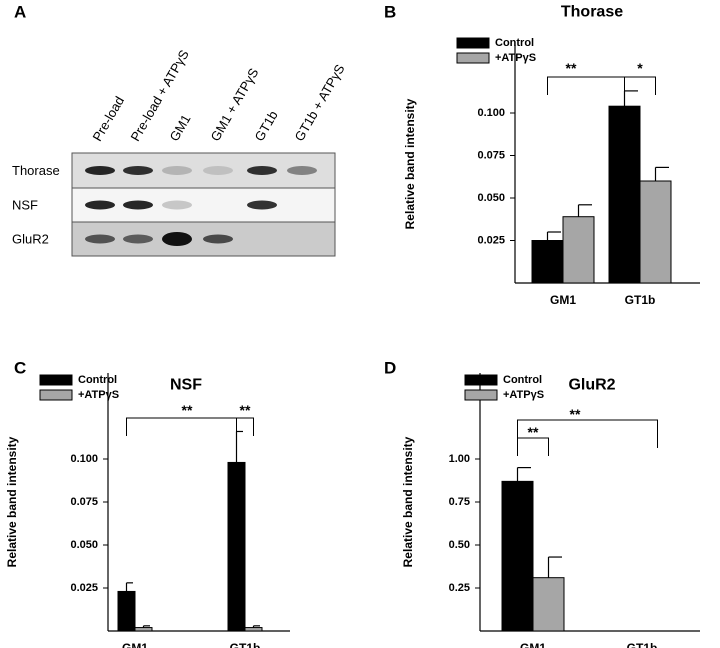 This screenshot has width=720, height=648. What do you see at coordinates (459, 502) in the screenshot?
I see `y-tick-label: 0.75` at bounding box center [459, 502].